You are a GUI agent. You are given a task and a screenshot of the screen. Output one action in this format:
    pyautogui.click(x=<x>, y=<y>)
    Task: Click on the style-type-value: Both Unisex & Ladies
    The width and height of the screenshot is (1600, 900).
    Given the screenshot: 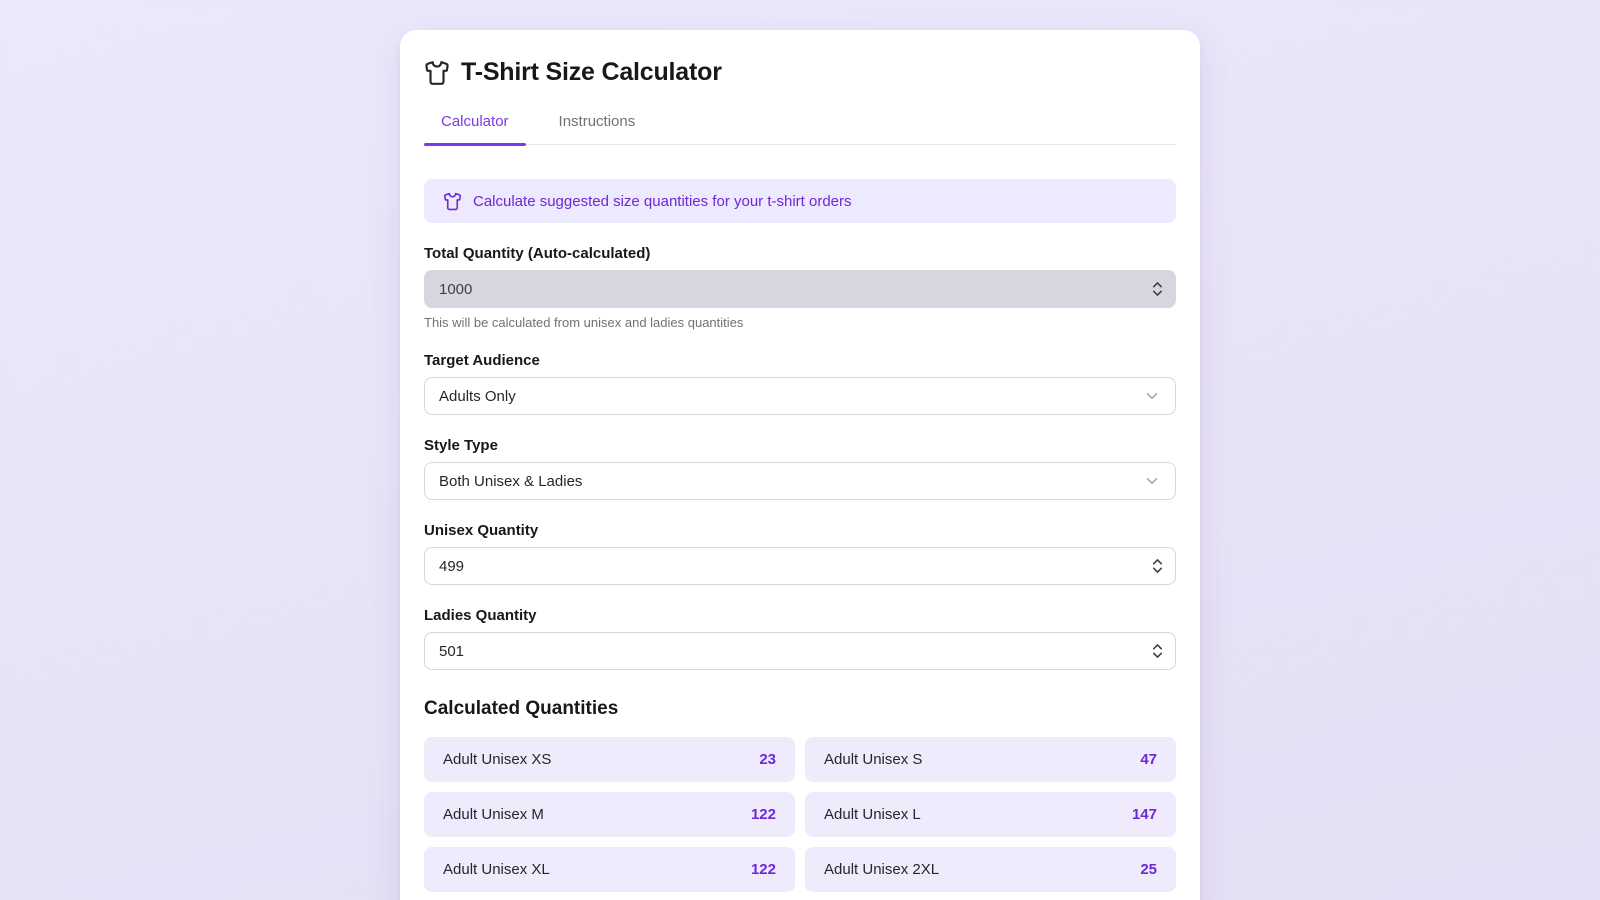 What is the action you would take?
    pyautogui.click(x=511, y=481)
    